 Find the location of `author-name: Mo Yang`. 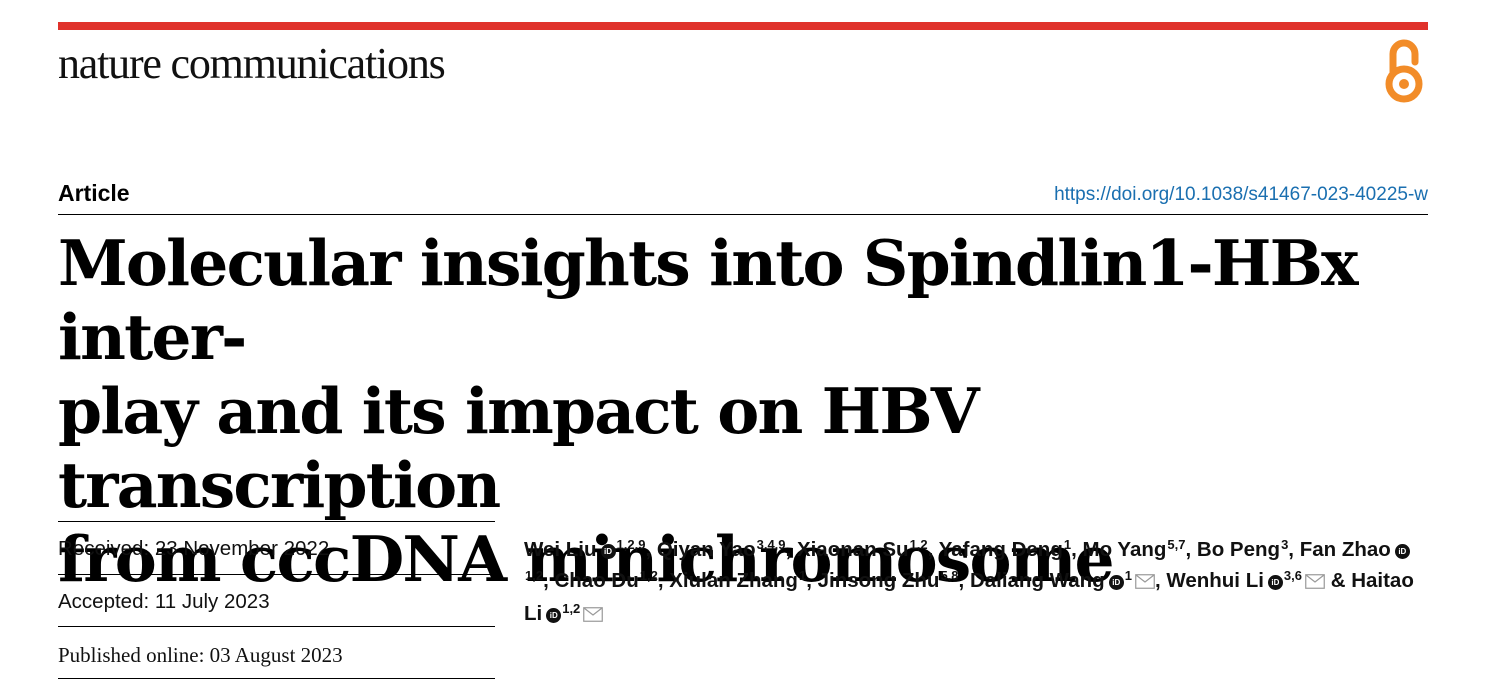

author-name: Mo Yang is located at coordinates (1124, 549).